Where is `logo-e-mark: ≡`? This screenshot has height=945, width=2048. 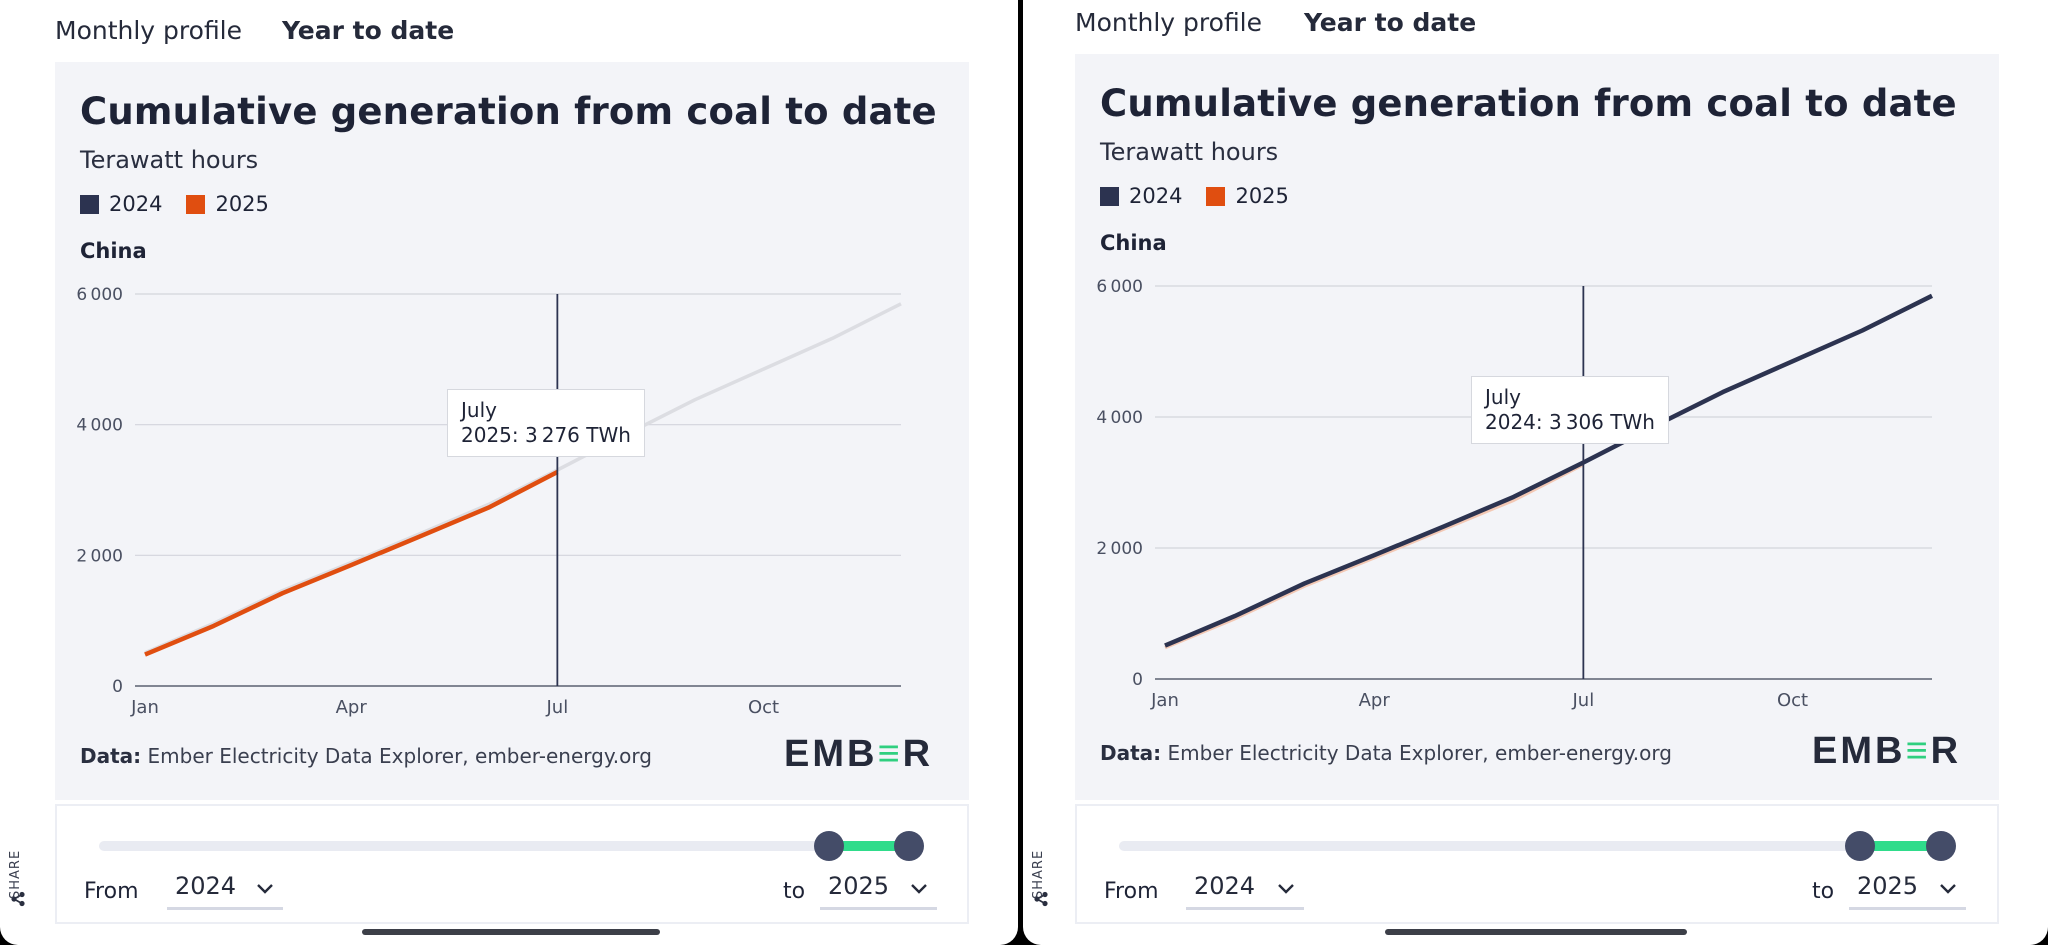
logo-e-mark: ≡ is located at coordinates (1918, 751).